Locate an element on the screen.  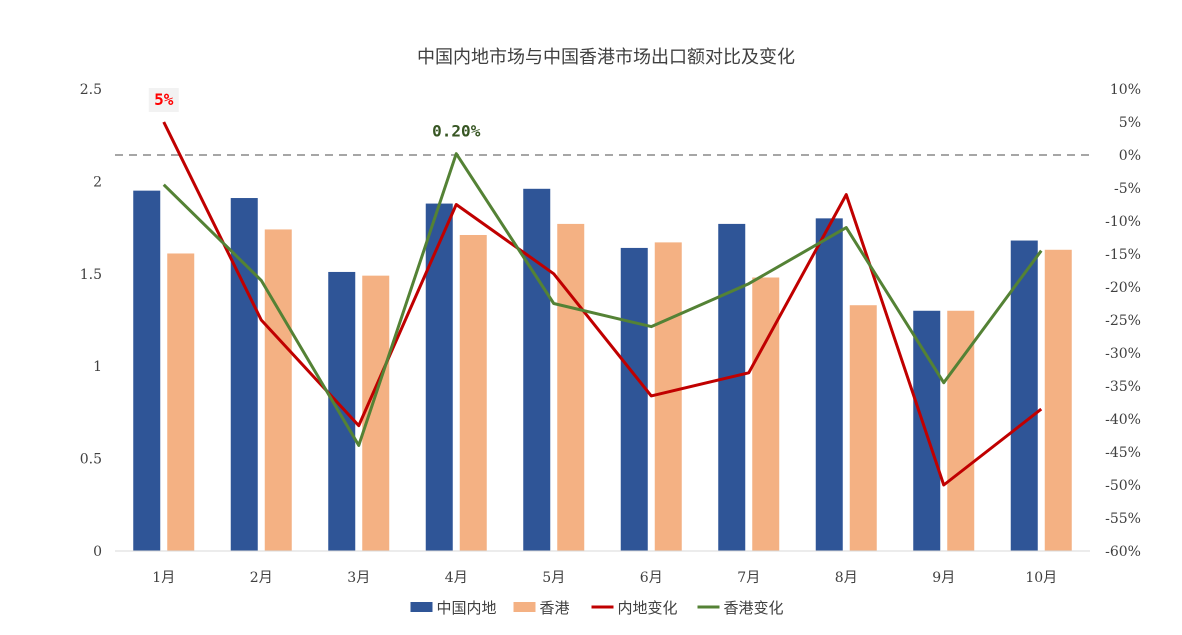
y-right-tick-label: -35% is located at coordinates (1123, 387).